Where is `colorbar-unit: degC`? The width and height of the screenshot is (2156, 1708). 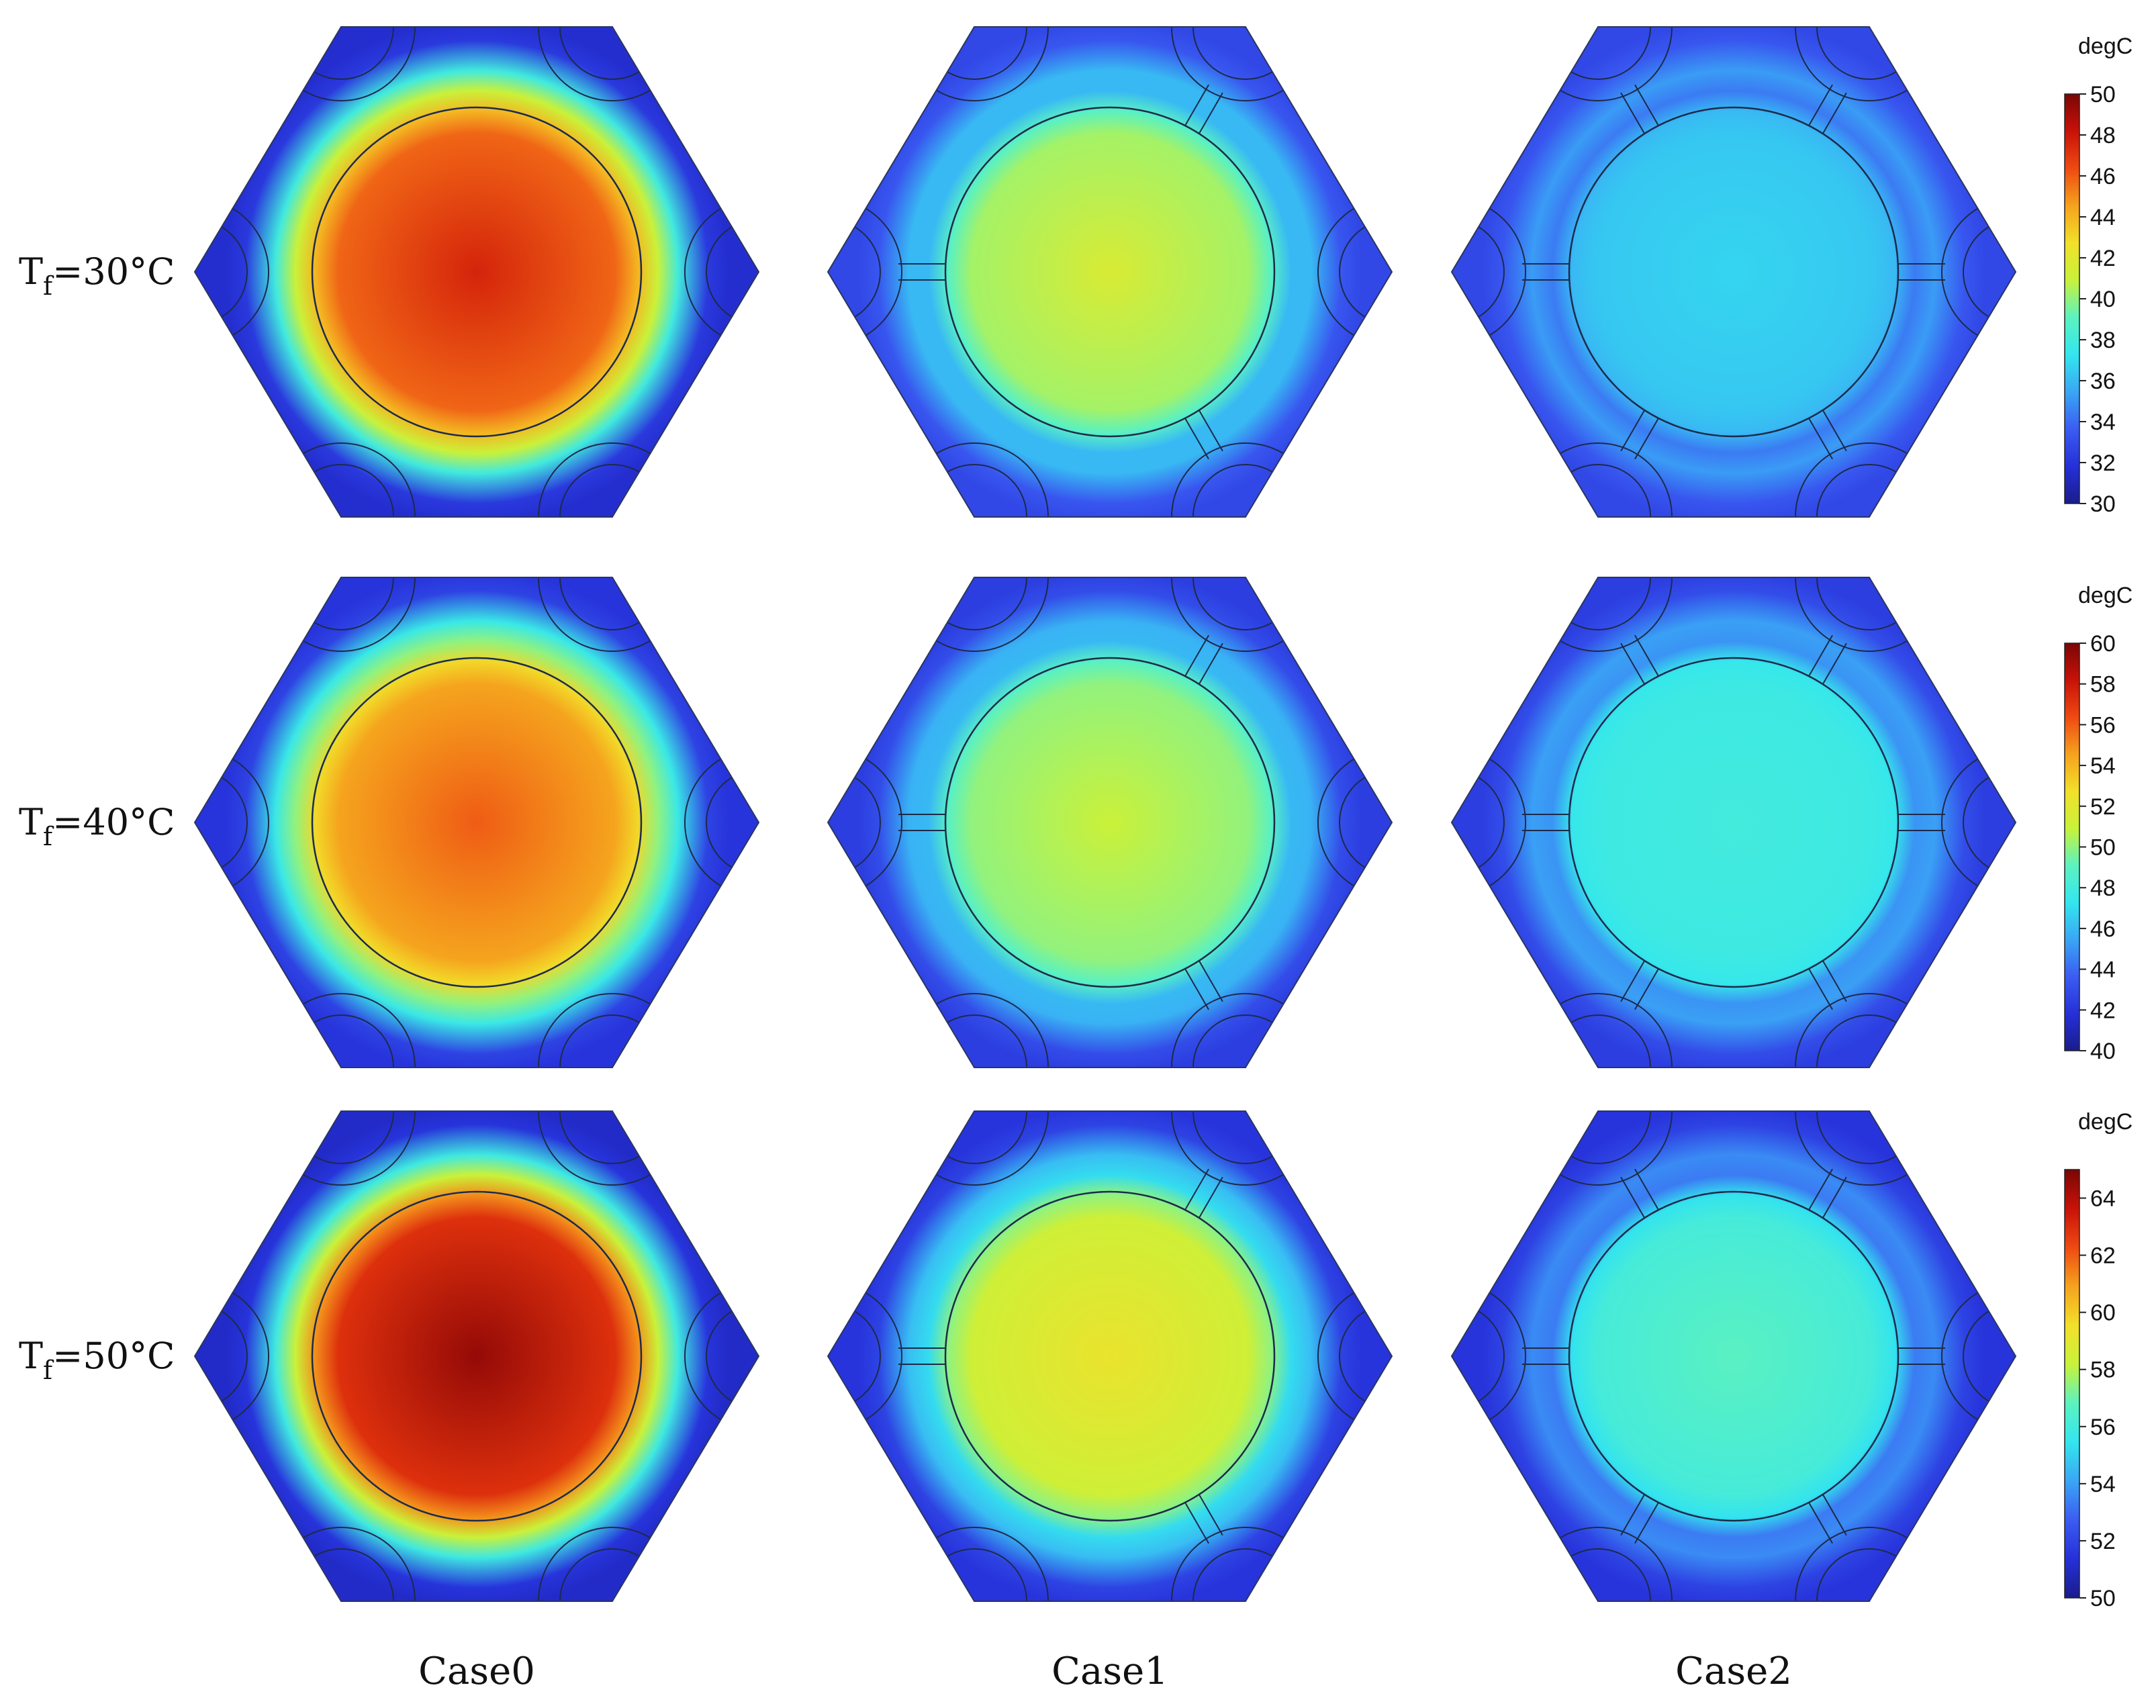 colorbar-unit: degC is located at coordinates (2105, 596).